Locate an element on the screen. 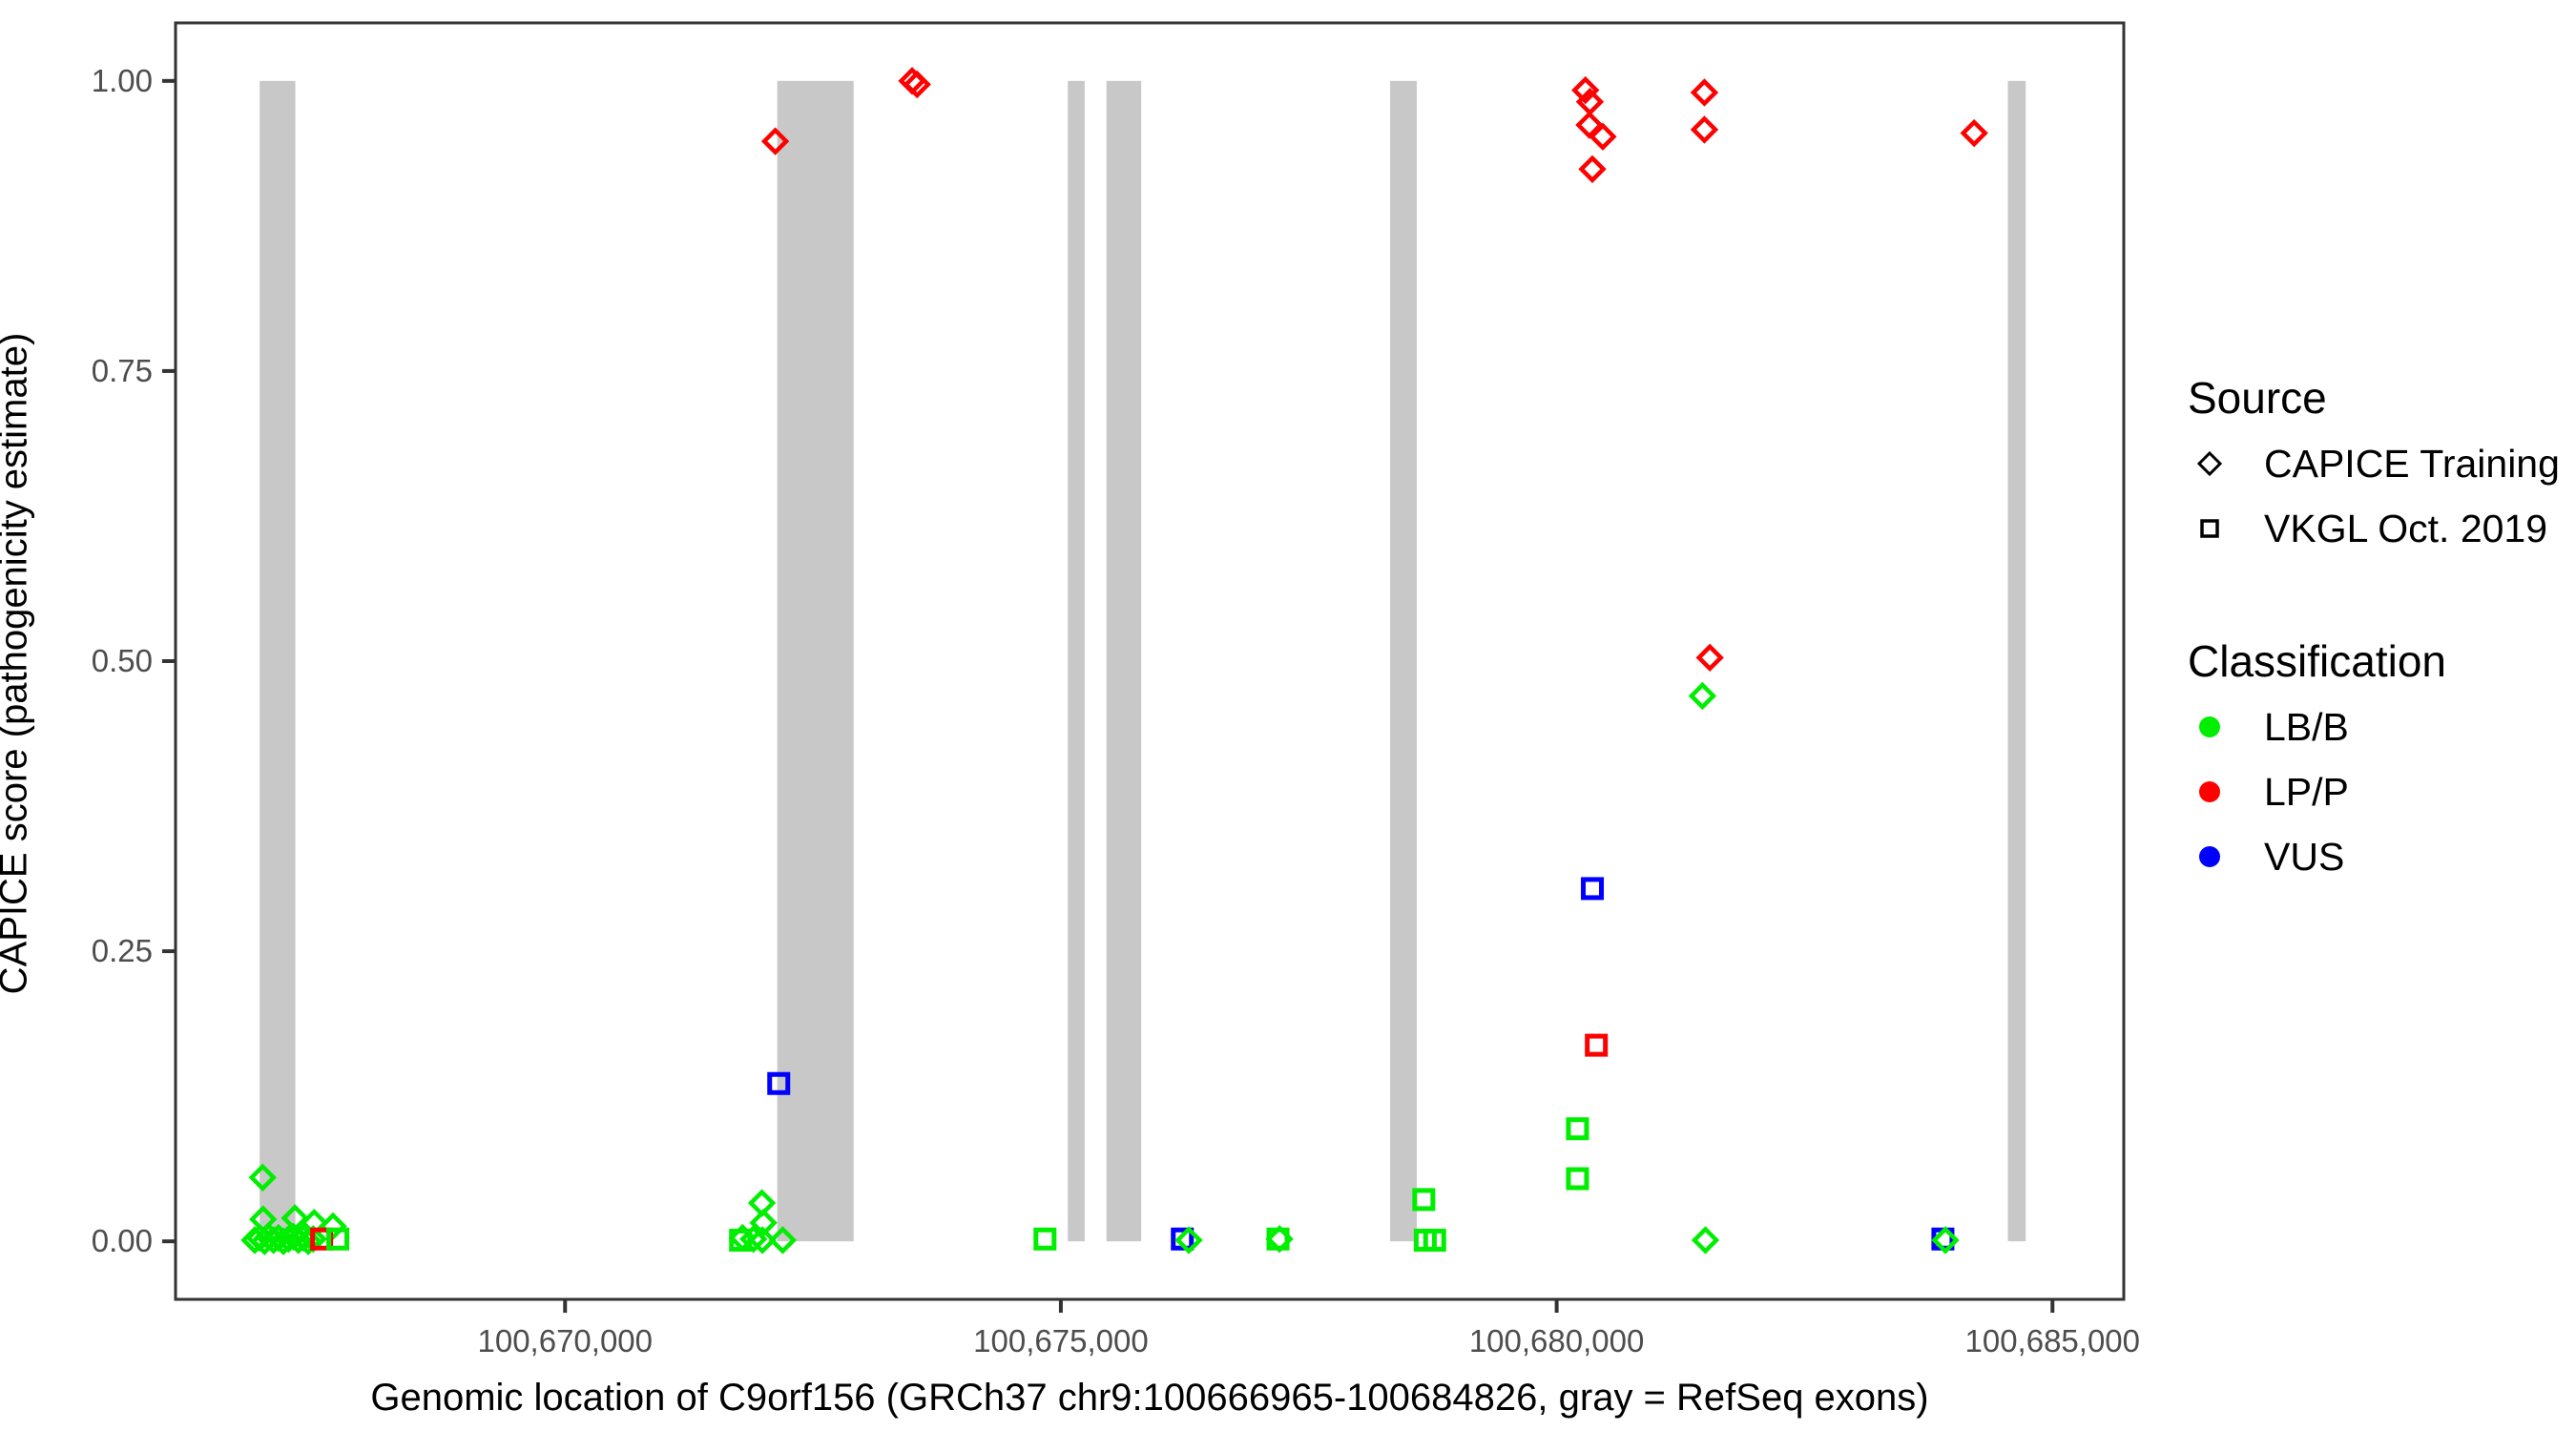 The height and width of the screenshot is (1431, 2576). legend-label: LB/B is located at coordinates (2306, 726).